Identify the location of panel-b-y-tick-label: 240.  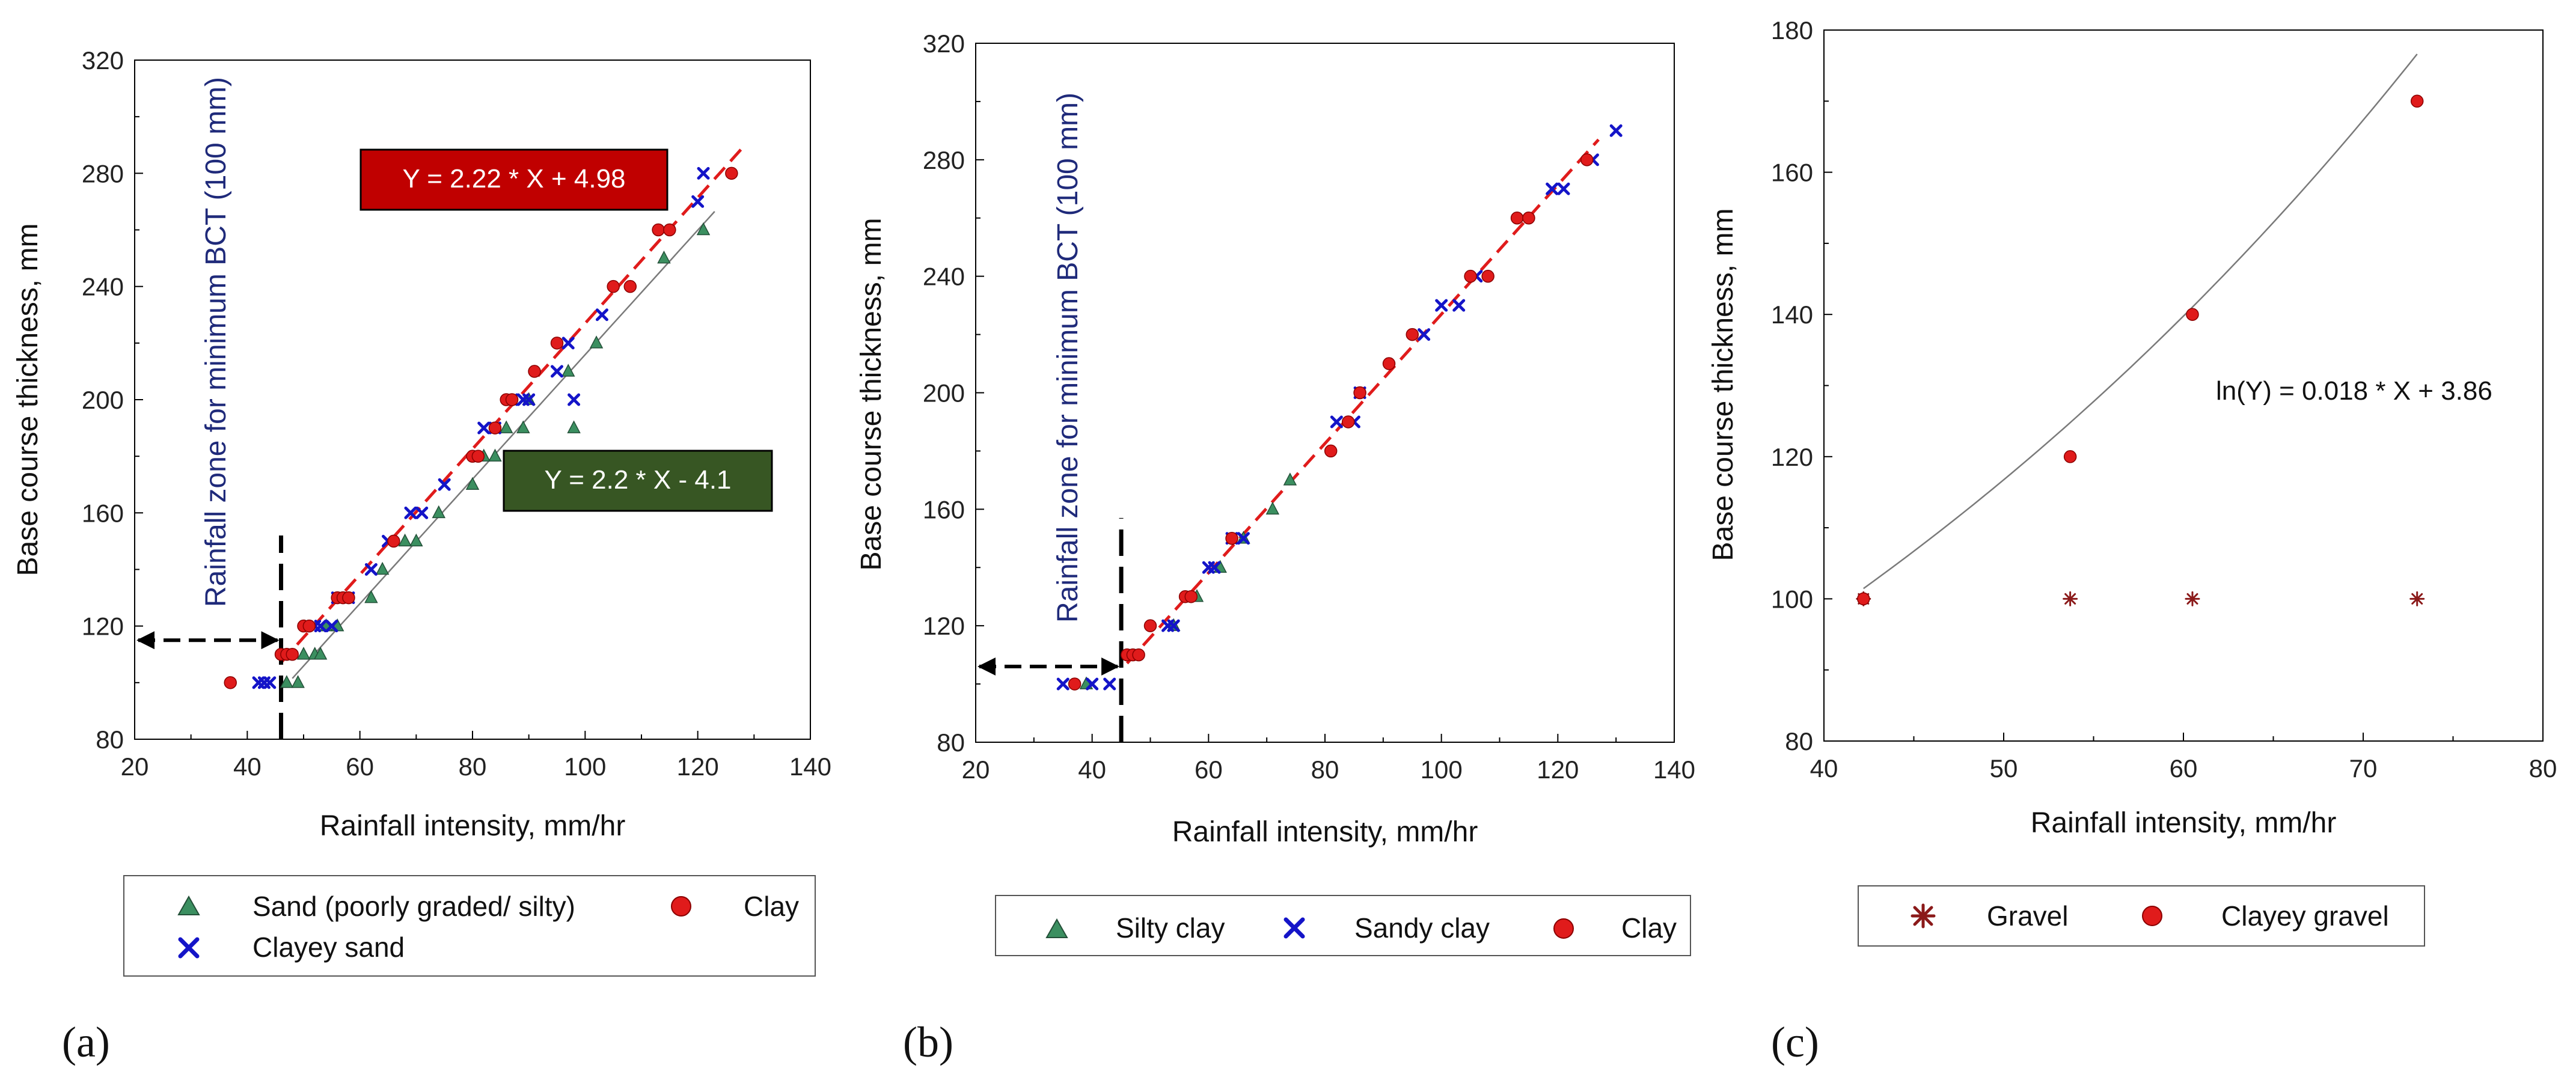
(944, 277).